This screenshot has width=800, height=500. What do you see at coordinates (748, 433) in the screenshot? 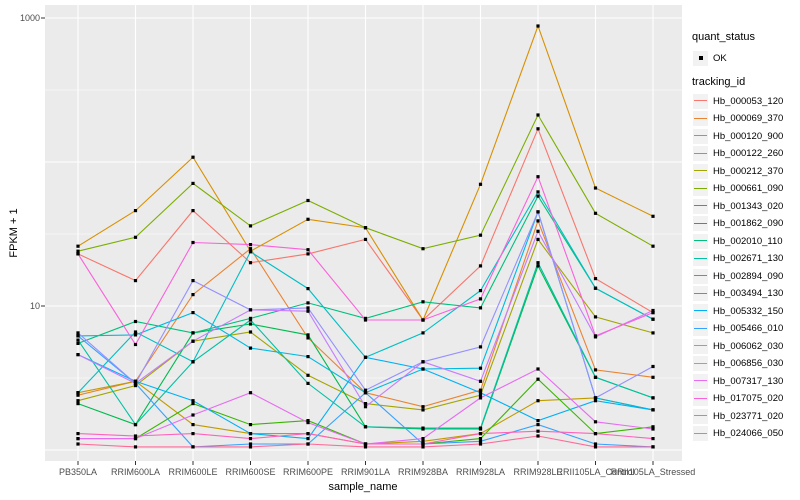
I see `legend-item-label: Hb_024066_050` at bounding box center [748, 433].